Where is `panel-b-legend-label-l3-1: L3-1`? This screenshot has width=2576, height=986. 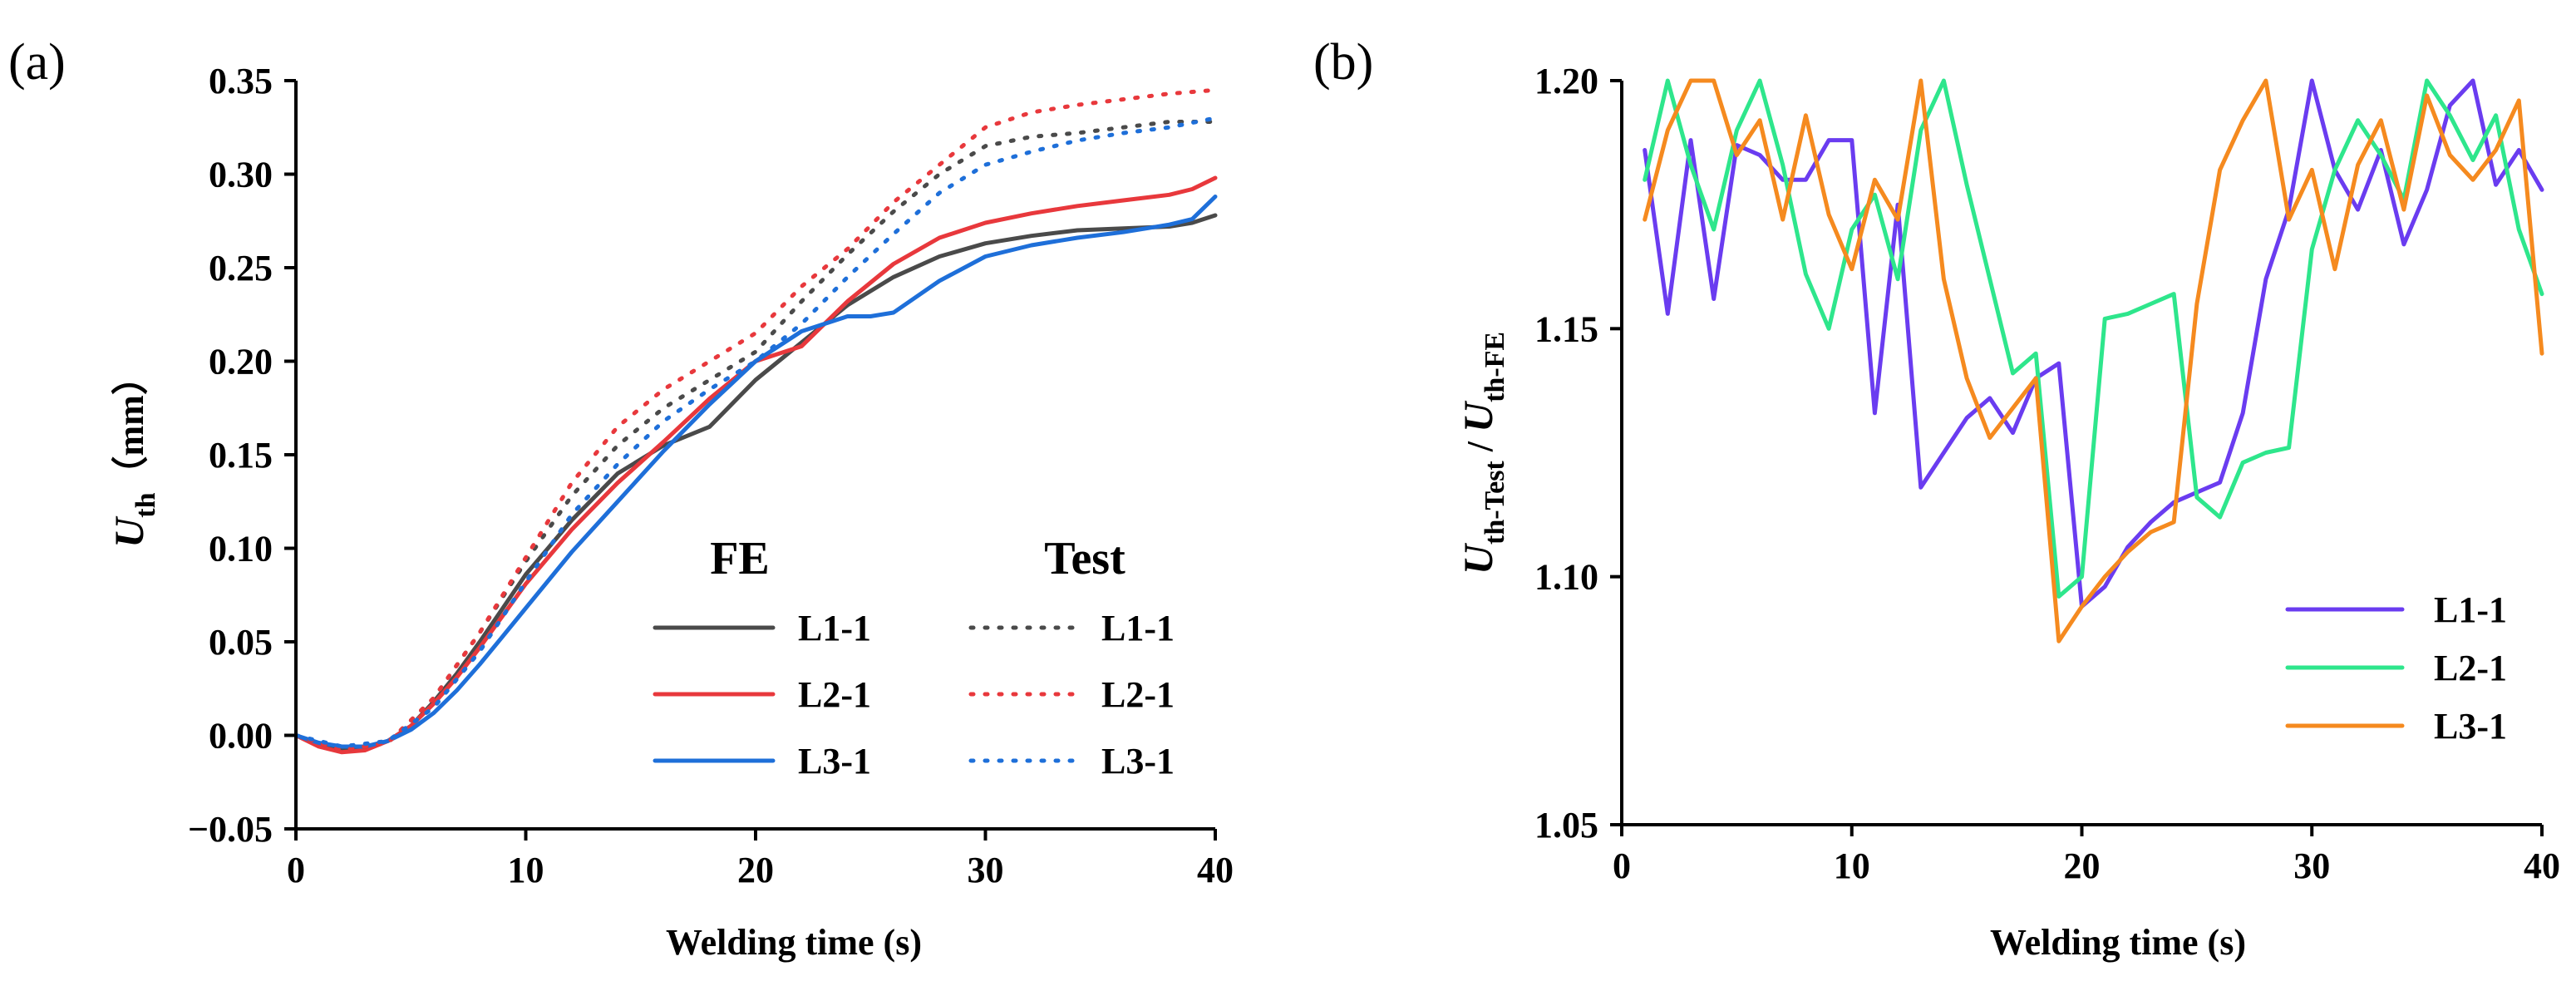
panel-b-legend-label-l3-1: L3-1 is located at coordinates (2470, 726).